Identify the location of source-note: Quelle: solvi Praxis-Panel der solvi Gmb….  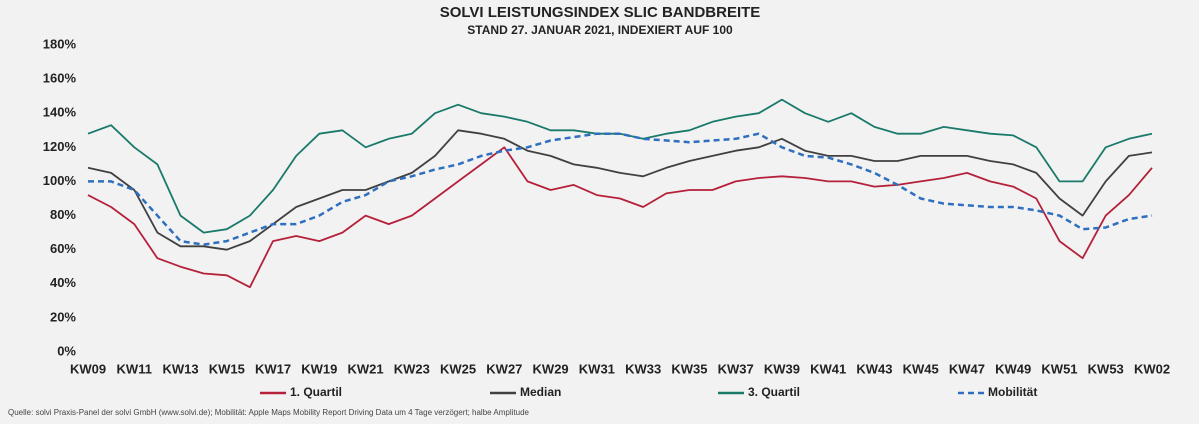
(269, 412).